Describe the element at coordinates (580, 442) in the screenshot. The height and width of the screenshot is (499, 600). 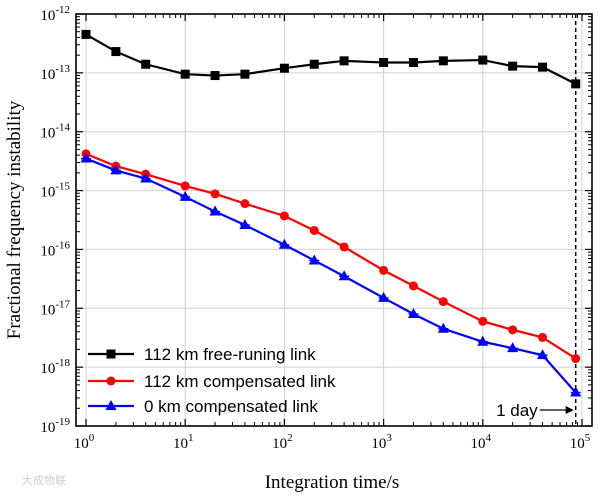
I see `x-tick-label: 10⁵` at that location.